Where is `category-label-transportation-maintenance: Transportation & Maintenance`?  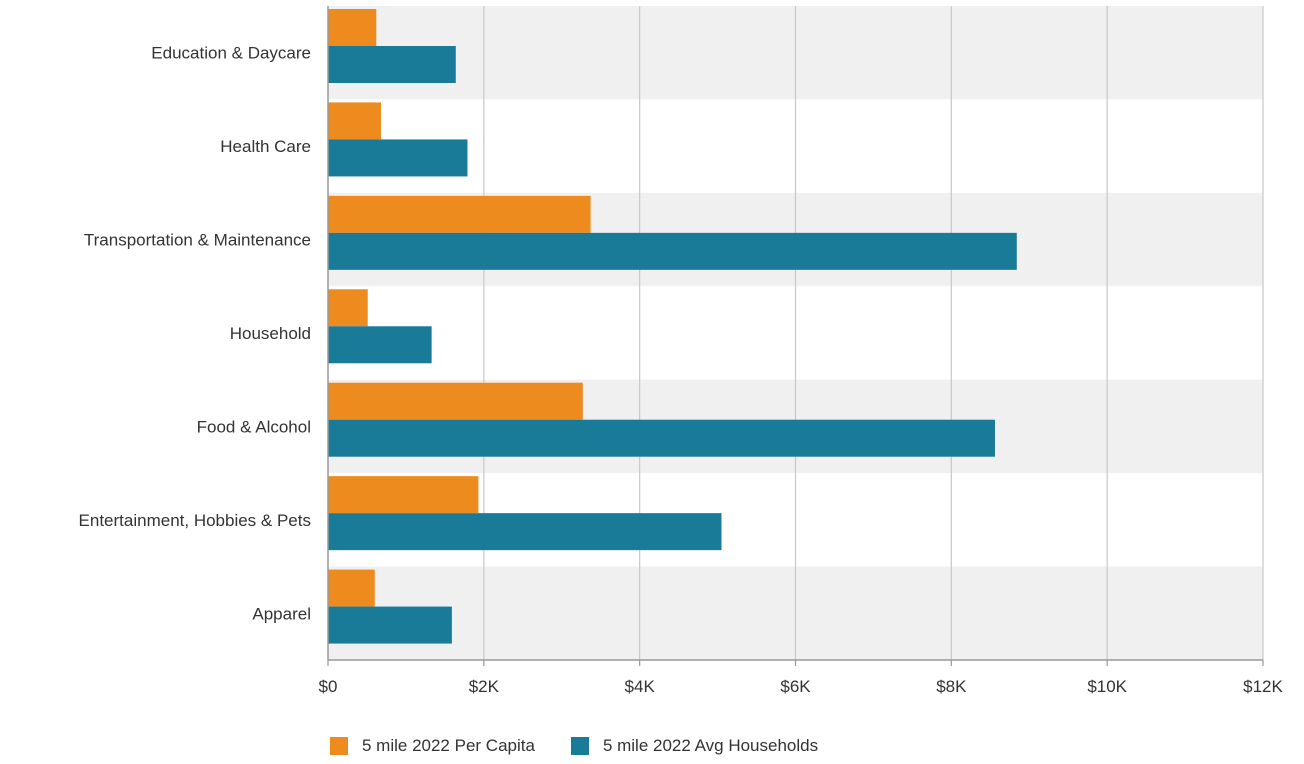 category-label-transportation-maintenance: Transportation & Maintenance is located at coordinates (197, 240).